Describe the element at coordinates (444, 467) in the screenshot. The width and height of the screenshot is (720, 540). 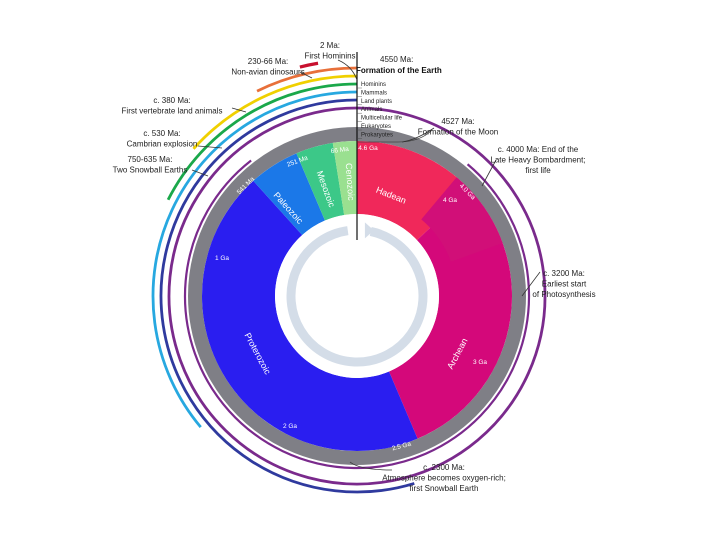
I see `annotation-line: c. 2300 Ma:` at that location.